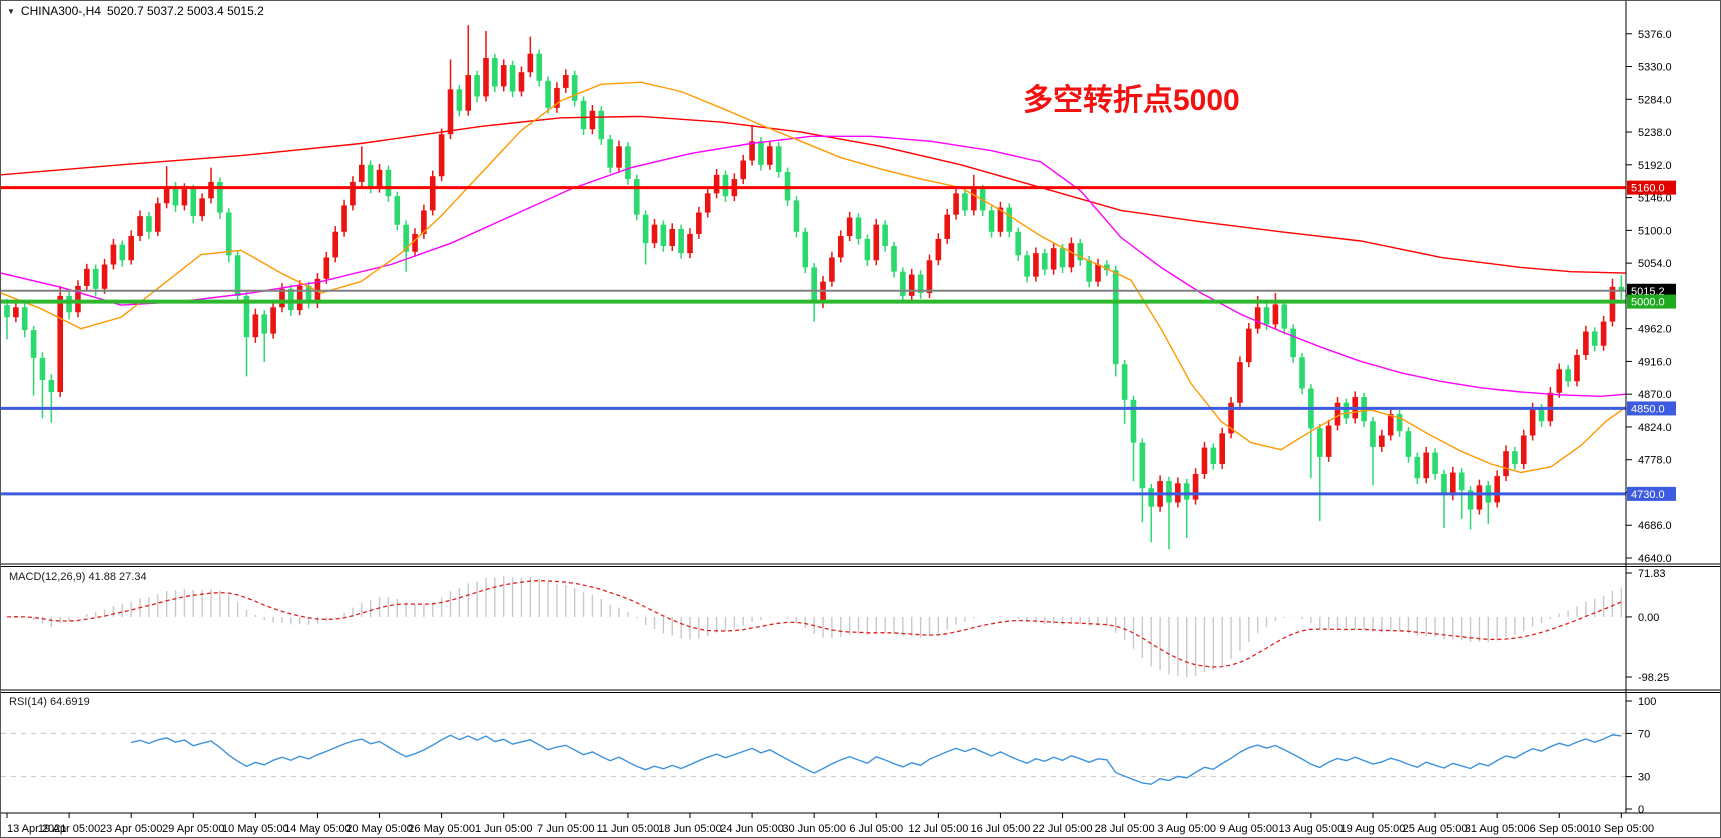  Describe the element at coordinates (1063, 829) in the screenshot. I see `time-label: 22 Jul 05:00` at that location.